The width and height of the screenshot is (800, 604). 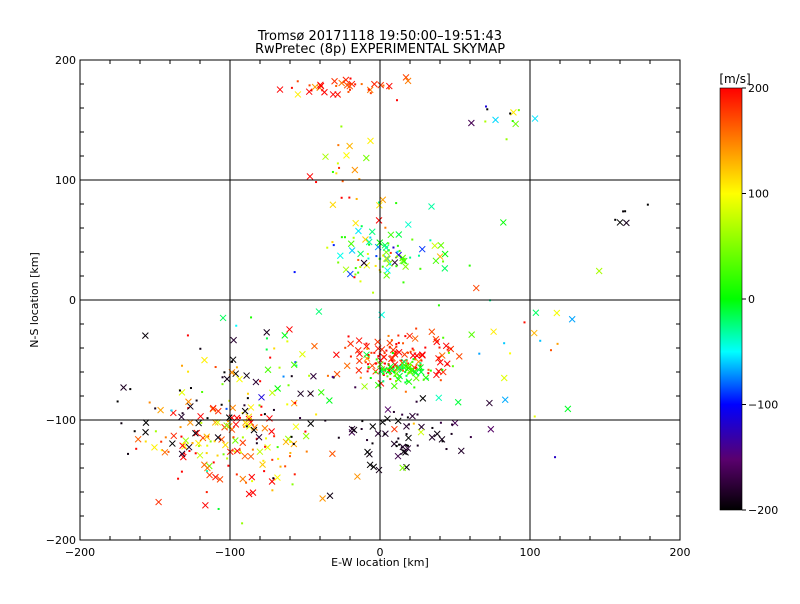 I want to click on colorbar-tick-label: 100, so click(x=758, y=194).